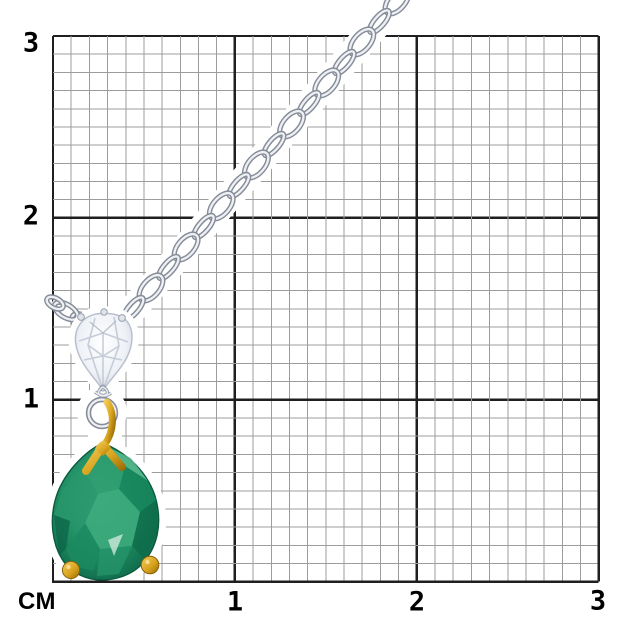 The width and height of the screenshot is (640, 640). What do you see at coordinates (31, 399) in the screenshot?
I see `left-tick-1cm: 1` at bounding box center [31, 399].